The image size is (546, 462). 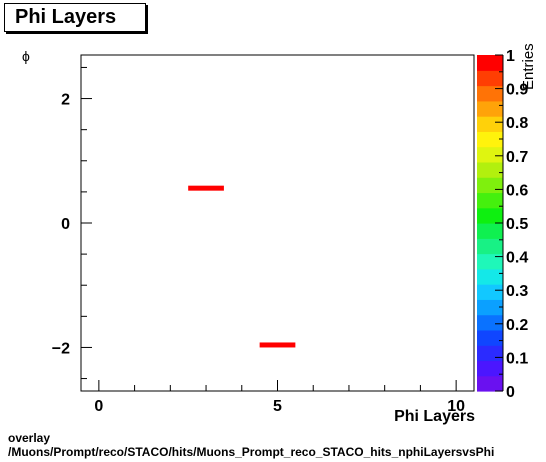 I want to click on palette-tick-label: 0.3, so click(x=517, y=291).